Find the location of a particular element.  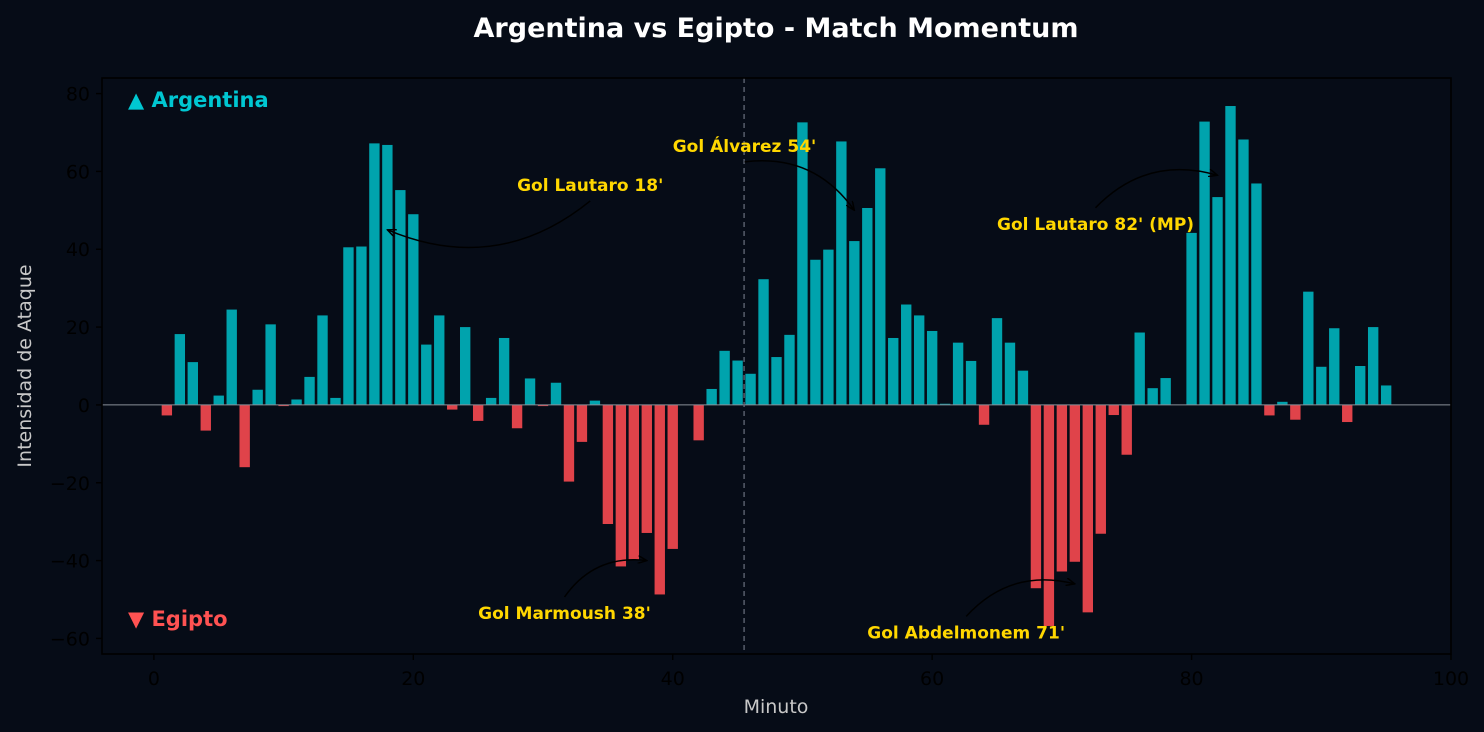

y-tick-label: −40 is located at coordinates (70, 562).